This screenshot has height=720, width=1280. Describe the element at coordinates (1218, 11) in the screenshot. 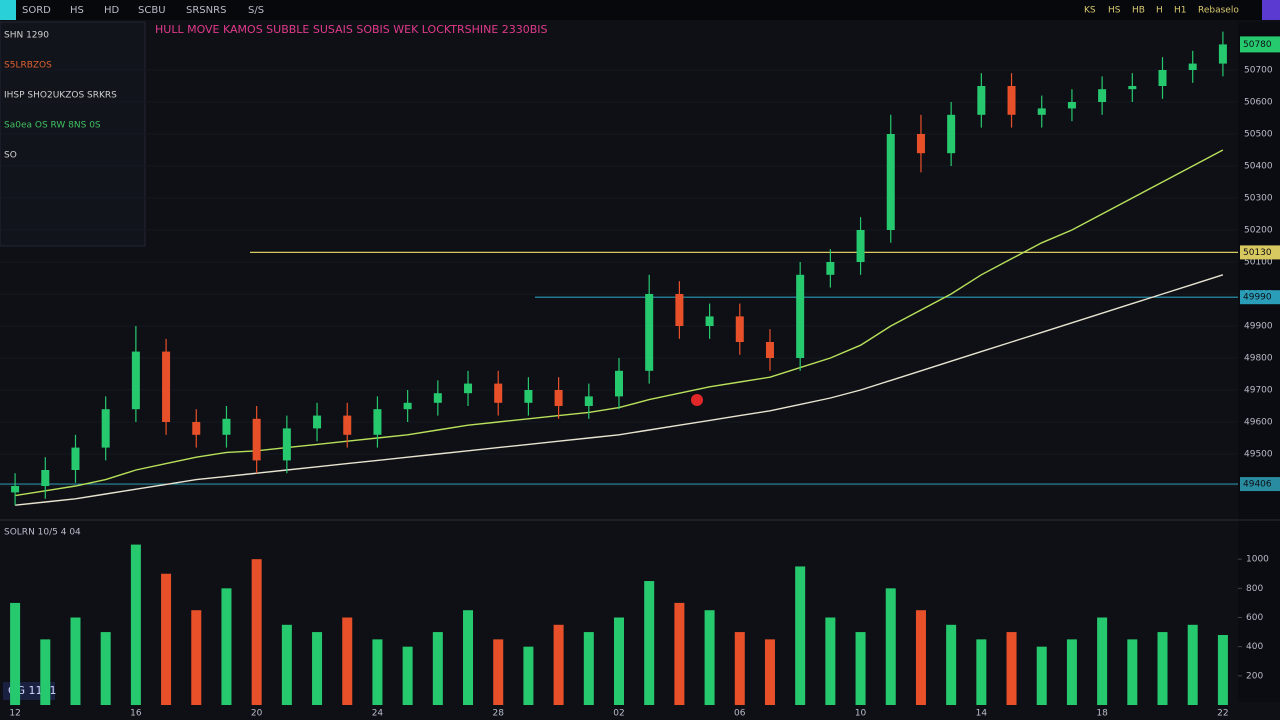

I see `toolbar-item: Rebaselo` at that location.